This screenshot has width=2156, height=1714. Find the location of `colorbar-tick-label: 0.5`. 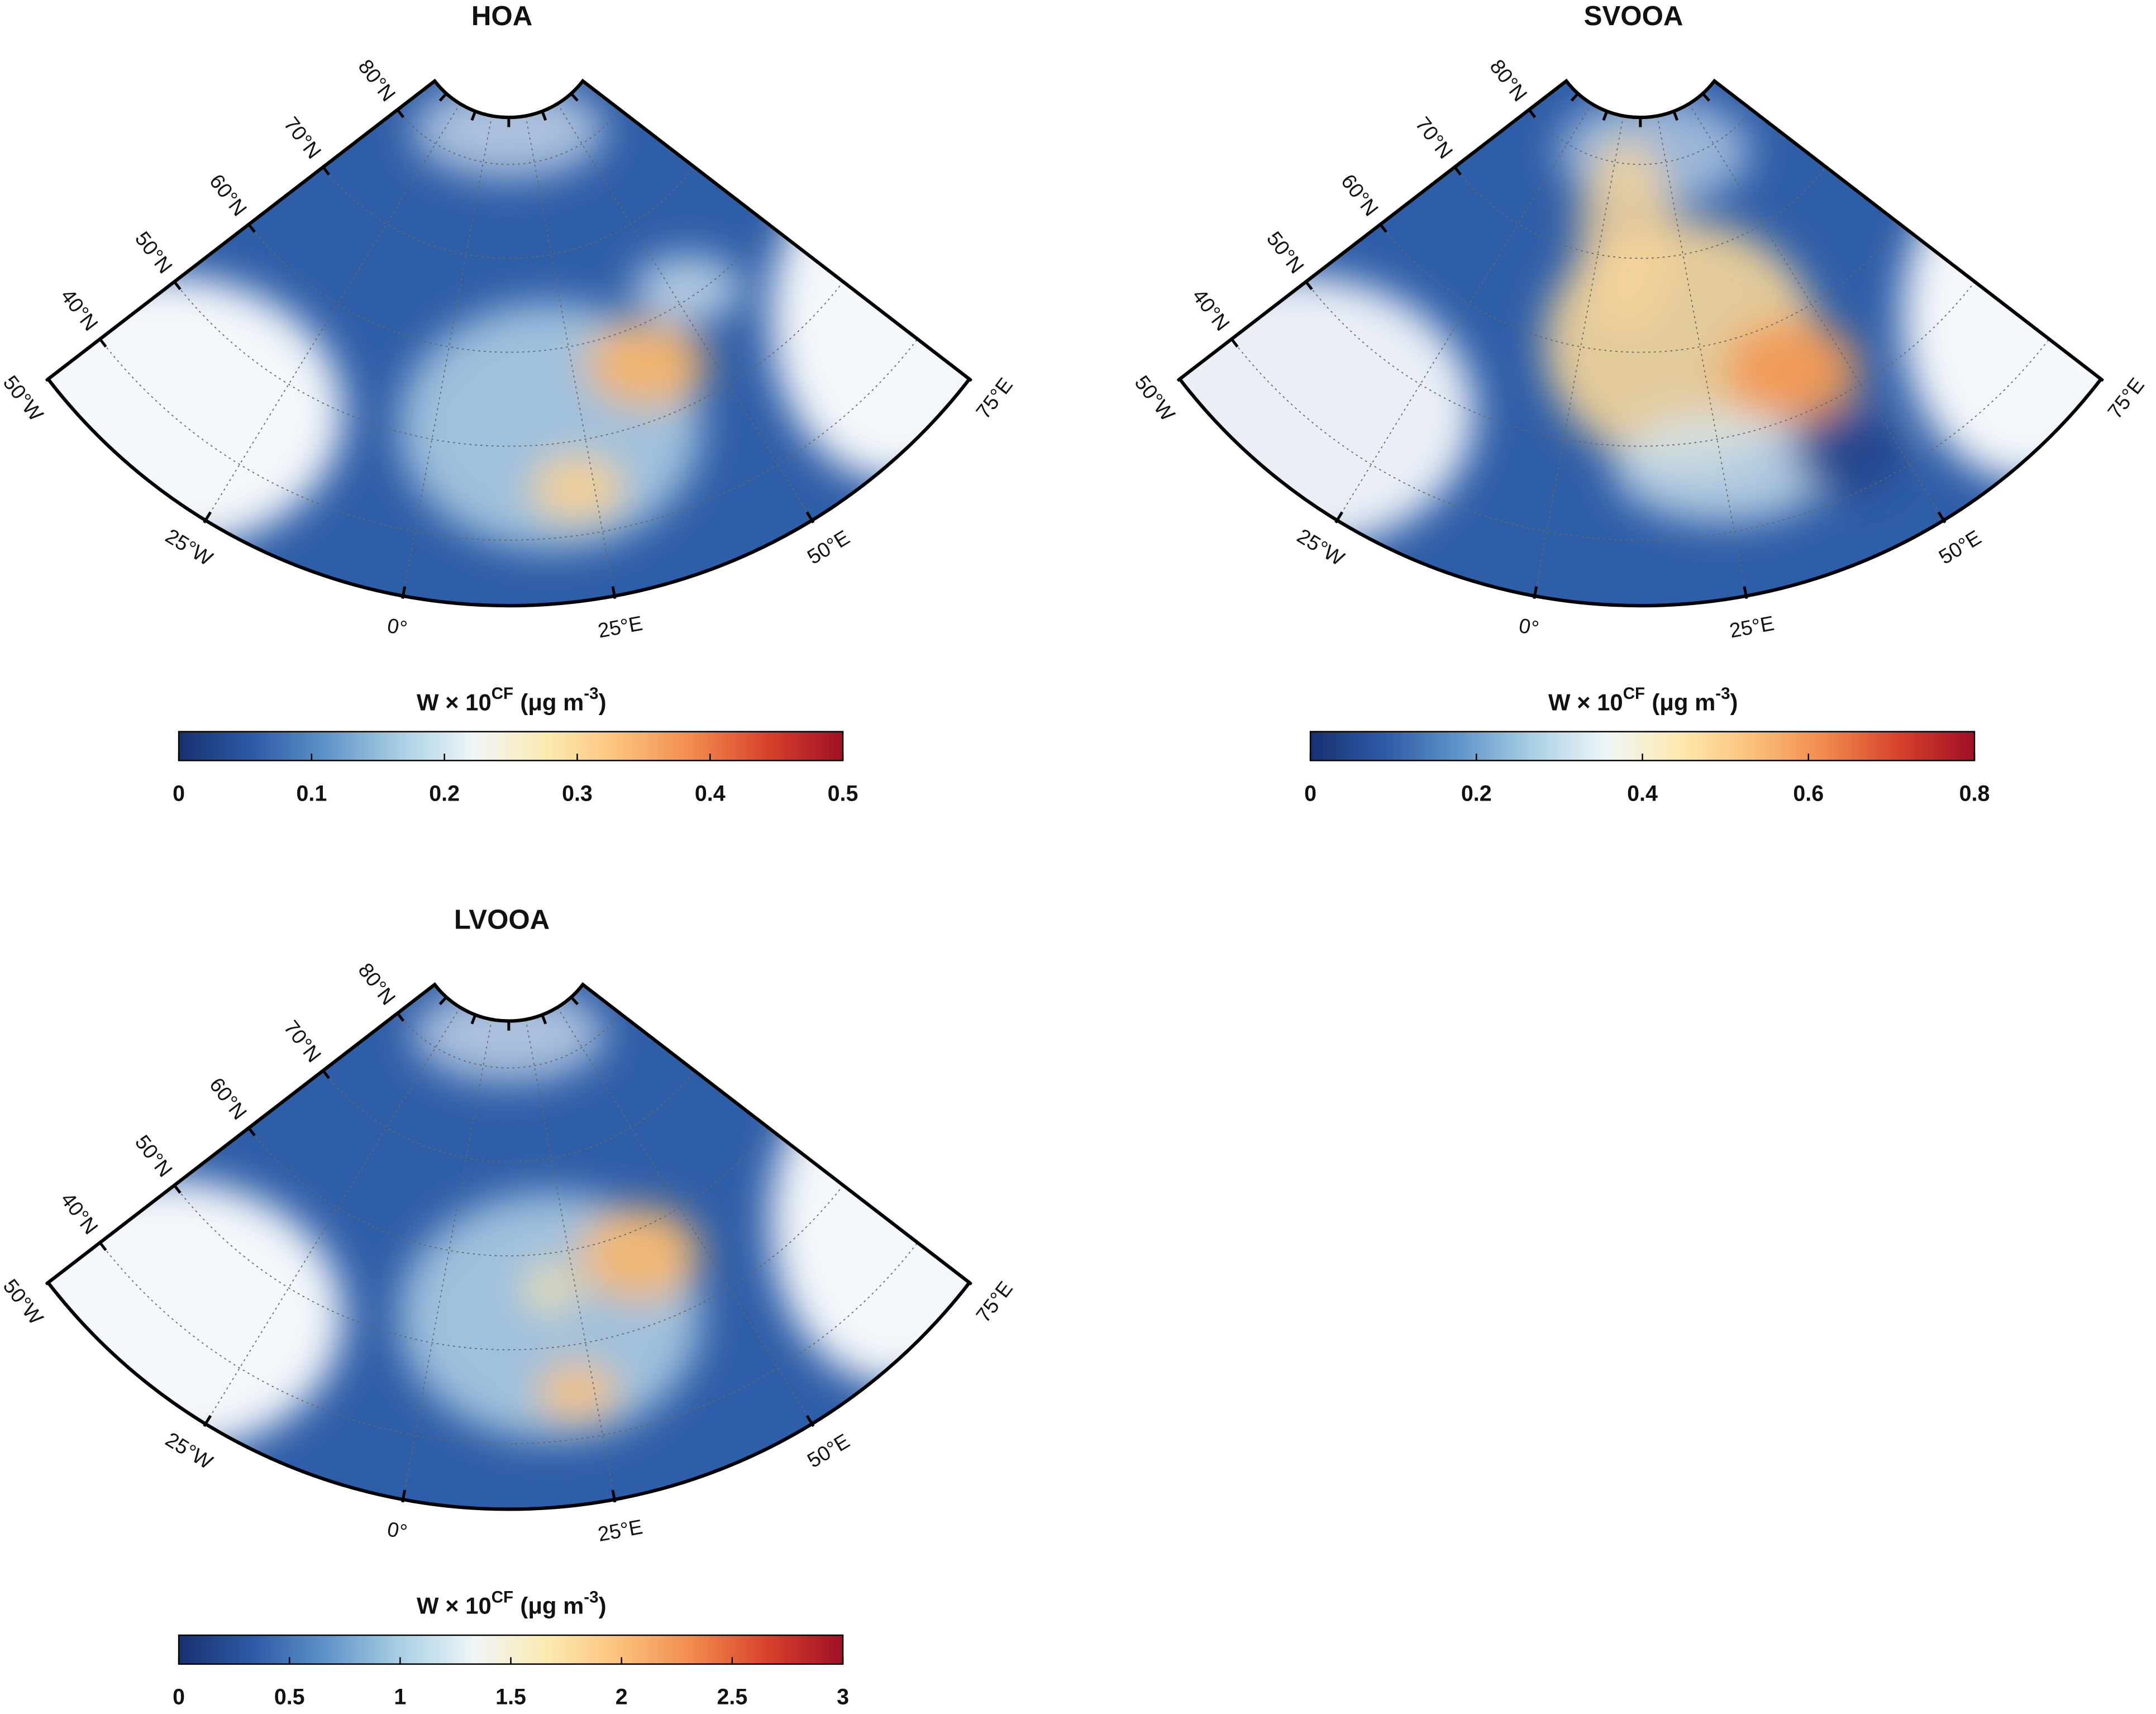

colorbar-tick-label: 0.5 is located at coordinates (843, 793).